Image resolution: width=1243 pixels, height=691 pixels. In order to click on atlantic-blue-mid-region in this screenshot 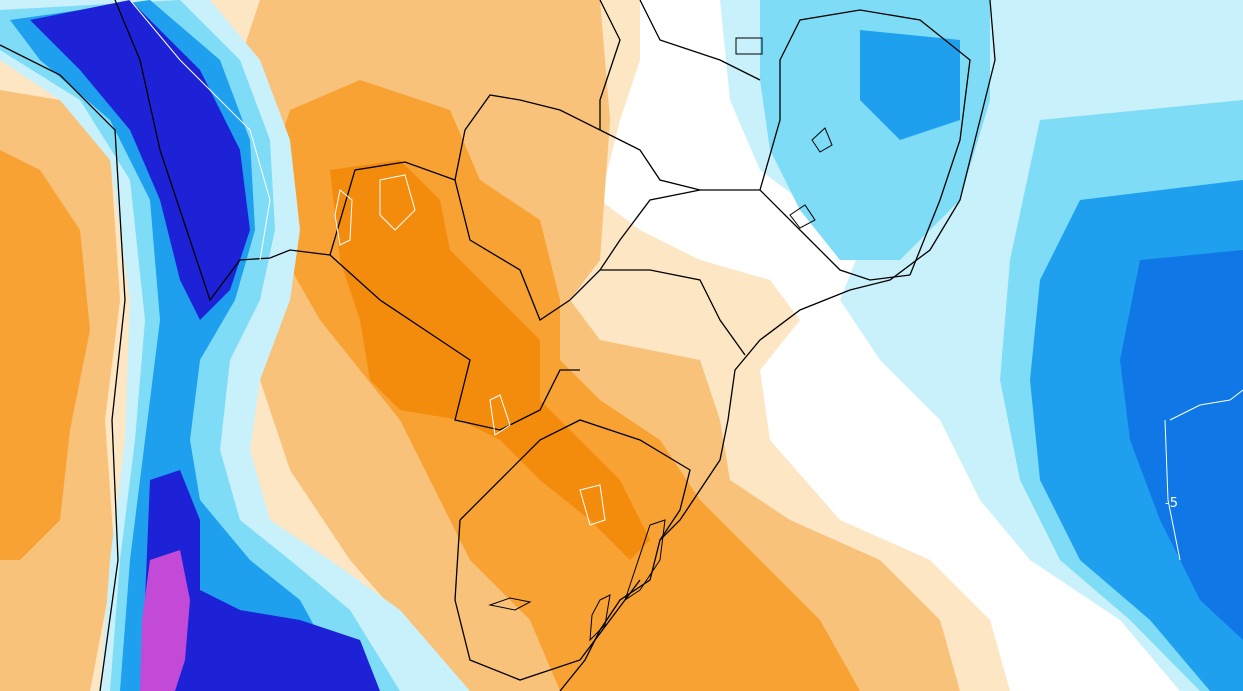, I will do `click(1181, 445)`.